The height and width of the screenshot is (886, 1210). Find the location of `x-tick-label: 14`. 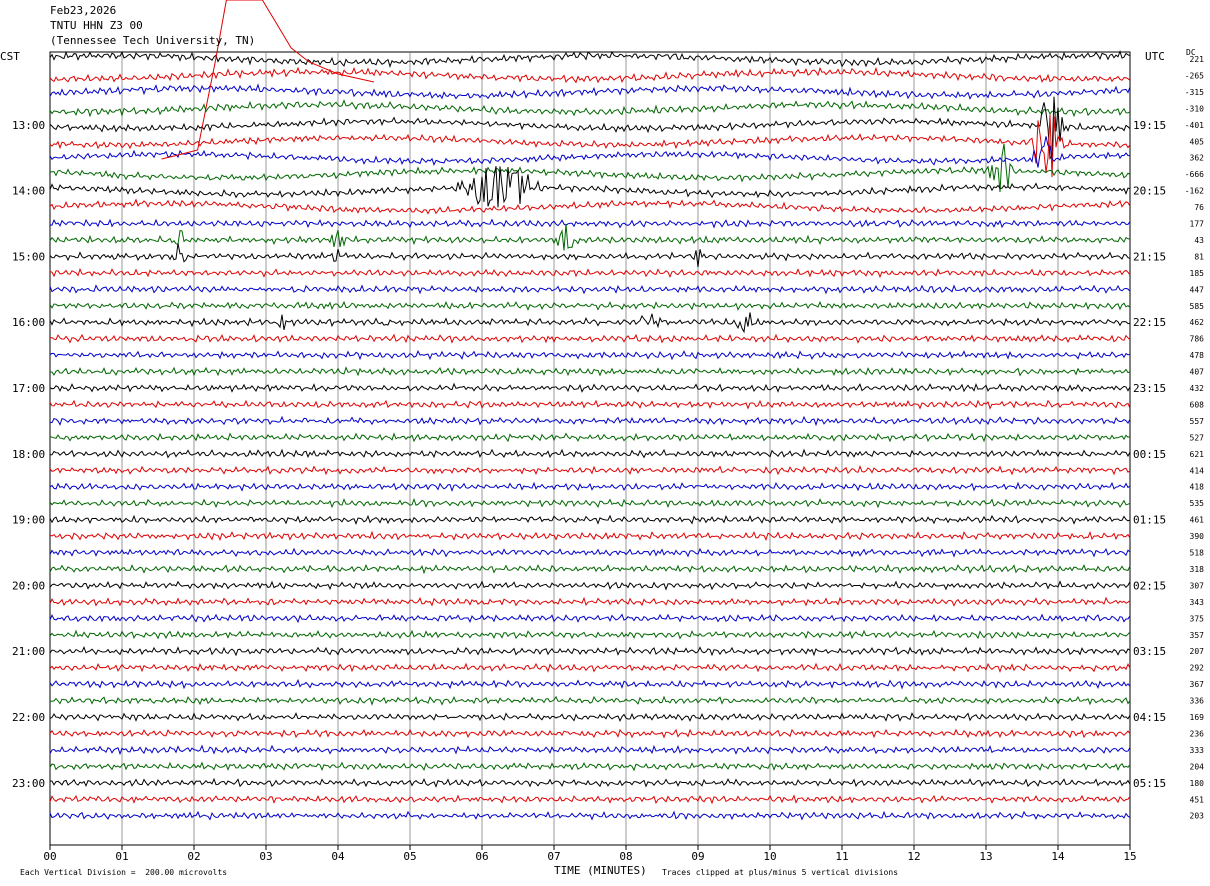

x-tick-label: 14 is located at coordinates (1058, 856).